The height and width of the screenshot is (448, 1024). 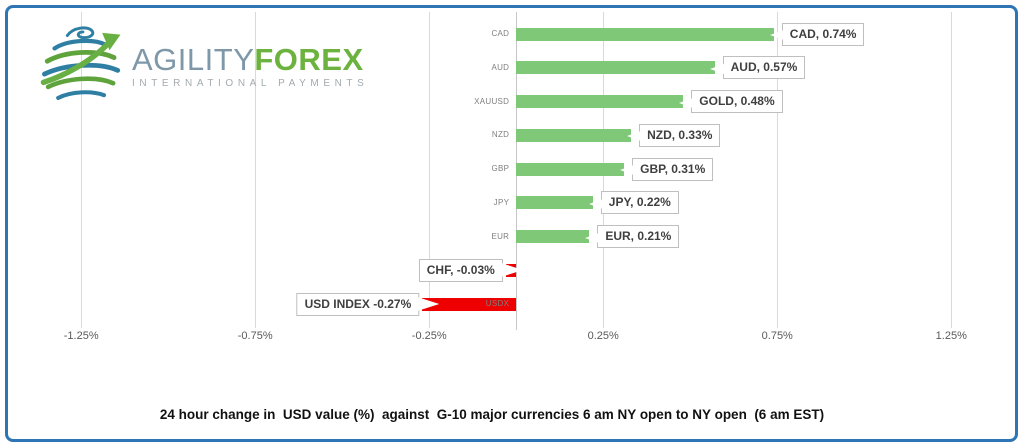 What do you see at coordinates (554, 203) in the screenshot?
I see `bar-jpy` at bounding box center [554, 203].